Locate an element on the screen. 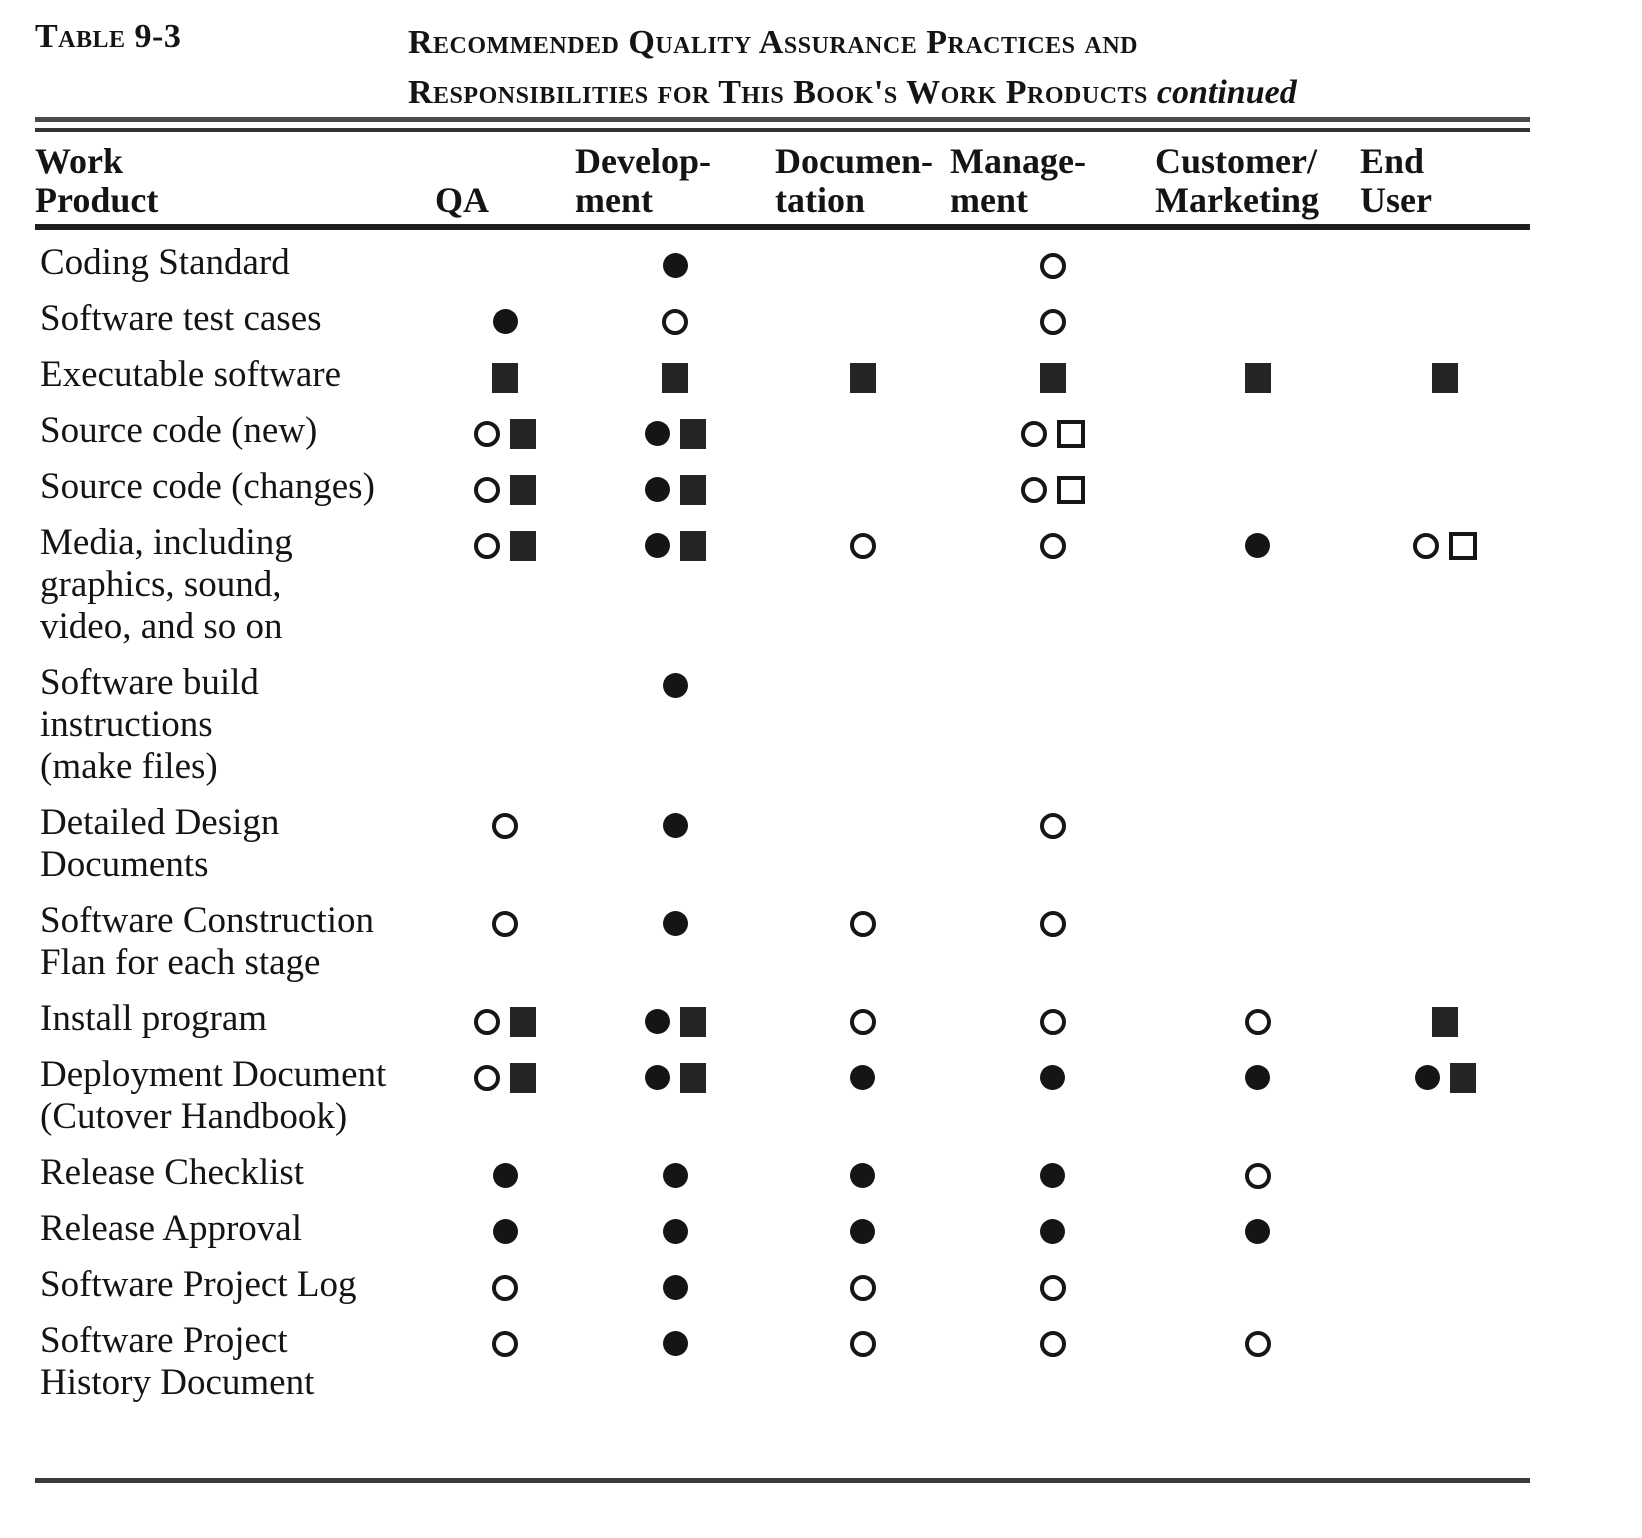 This screenshot has height=1538, width=1642. work-product-line: Install program is located at coordinates (154, 1018).